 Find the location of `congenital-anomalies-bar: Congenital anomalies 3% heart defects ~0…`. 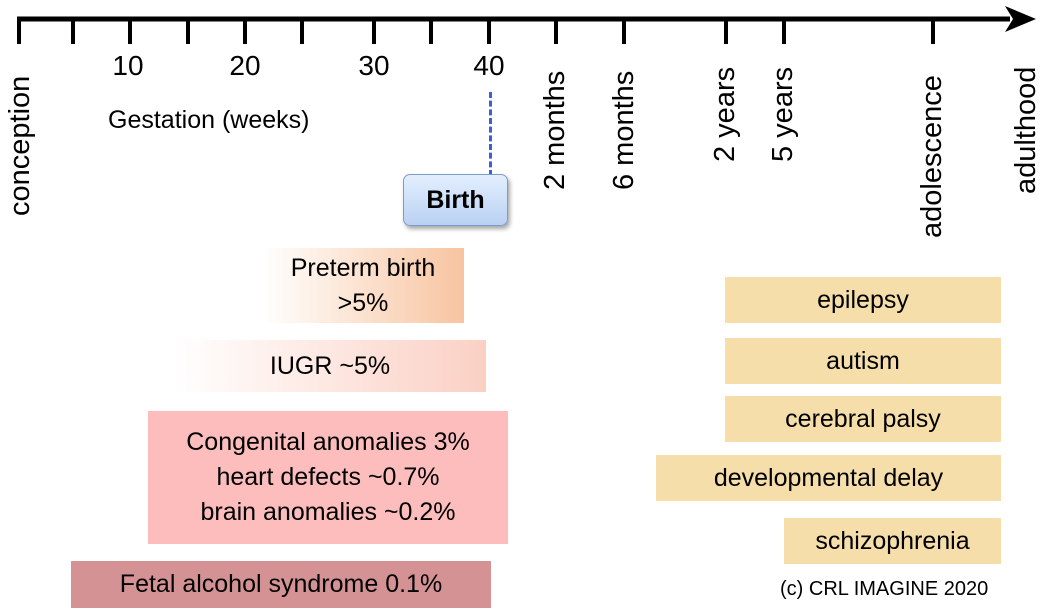

congenital-anomalies-bar: Congenital anomalies 3% heart defects ~0… is located at coordinates (328, 477).